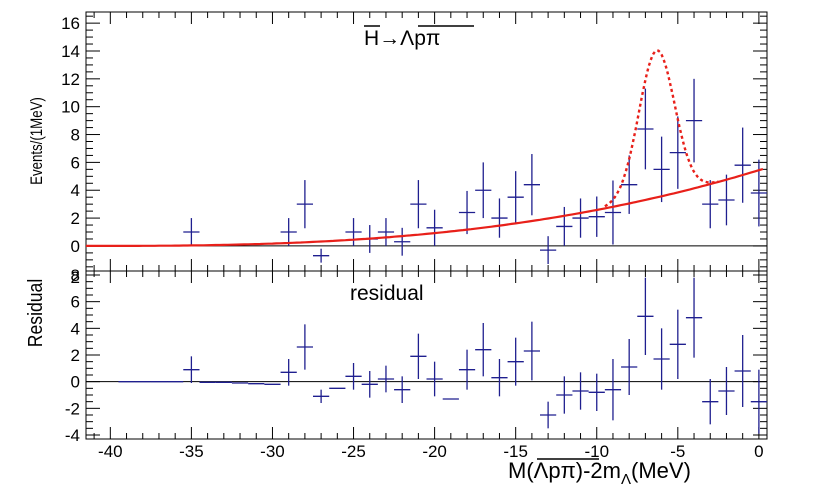  What do you see at coordinates (70, 23) in the screenshot?
I see `top-y-tick-label: 16` at bounding box center [70, 23].